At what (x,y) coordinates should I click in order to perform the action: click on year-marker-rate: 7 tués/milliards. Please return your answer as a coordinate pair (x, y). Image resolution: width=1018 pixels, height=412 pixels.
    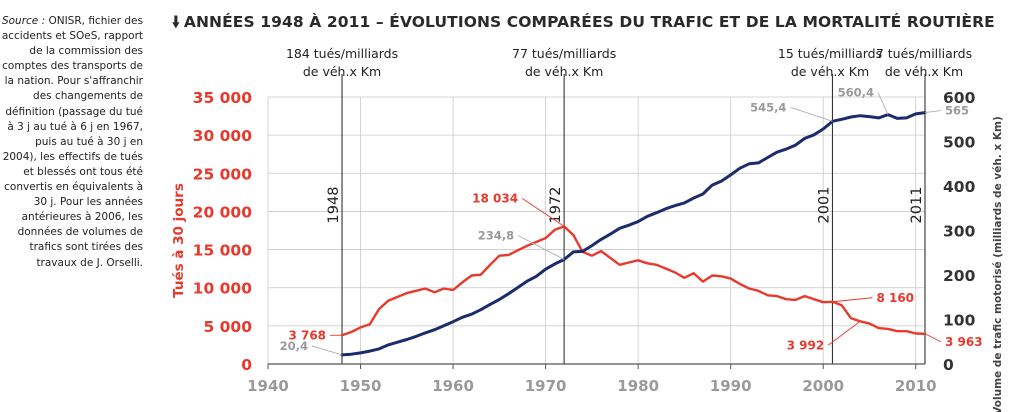
    Looking at the image, I should click on (924, 53).